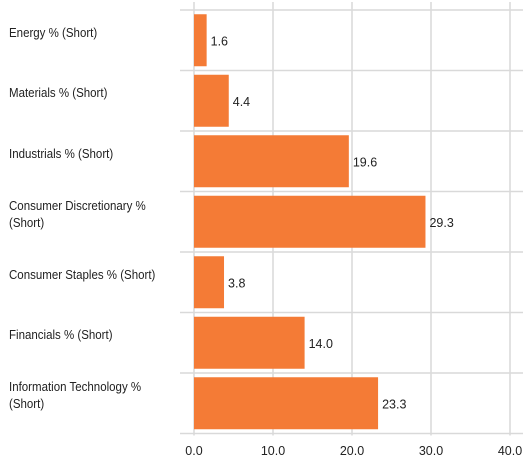  What do you see at coordinates (219, 41) in the screenshot?
I see `value-label-0: 1.6` at bounding box center [219, 41].